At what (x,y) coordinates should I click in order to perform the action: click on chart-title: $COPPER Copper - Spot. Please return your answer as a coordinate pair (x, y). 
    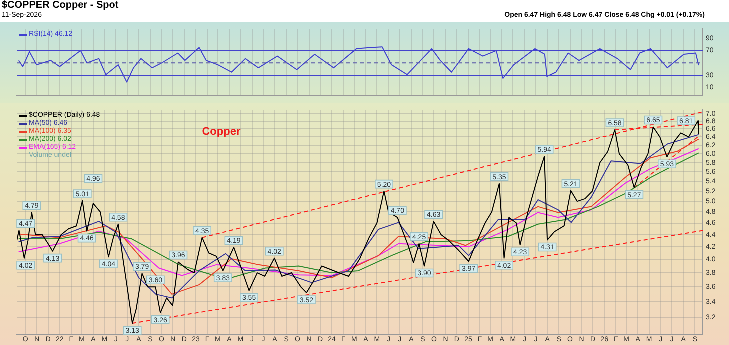
    Looking at the image, I should click on (60, 5).